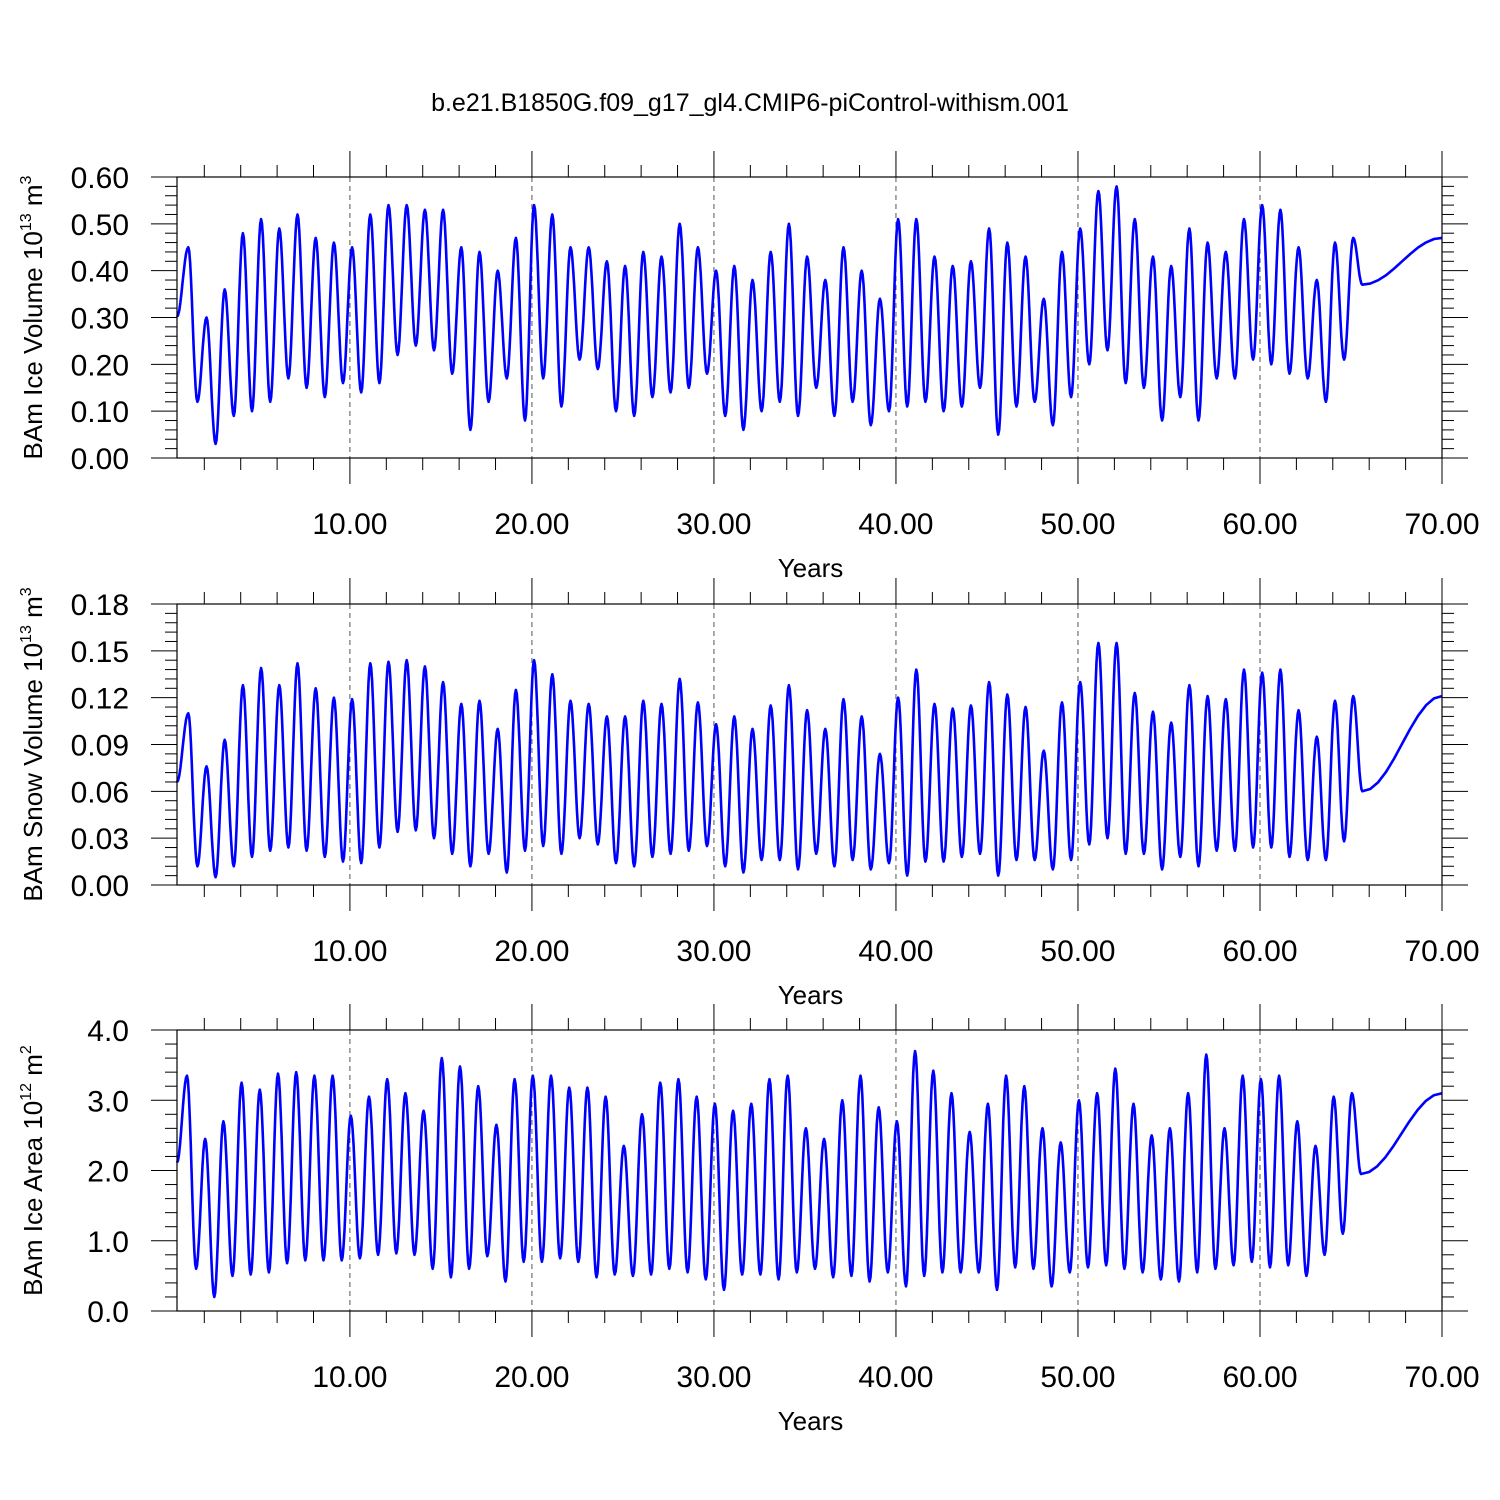  Describe the element at coordinates (108, 1312) in the screenshot. I see `y-tick-label: 0.0` at that location.